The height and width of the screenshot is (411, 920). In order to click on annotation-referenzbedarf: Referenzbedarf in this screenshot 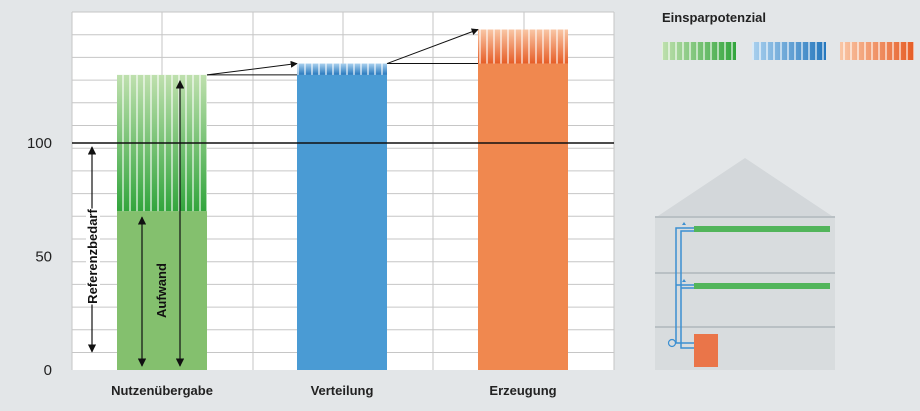, I will do `click(92, 256)`.